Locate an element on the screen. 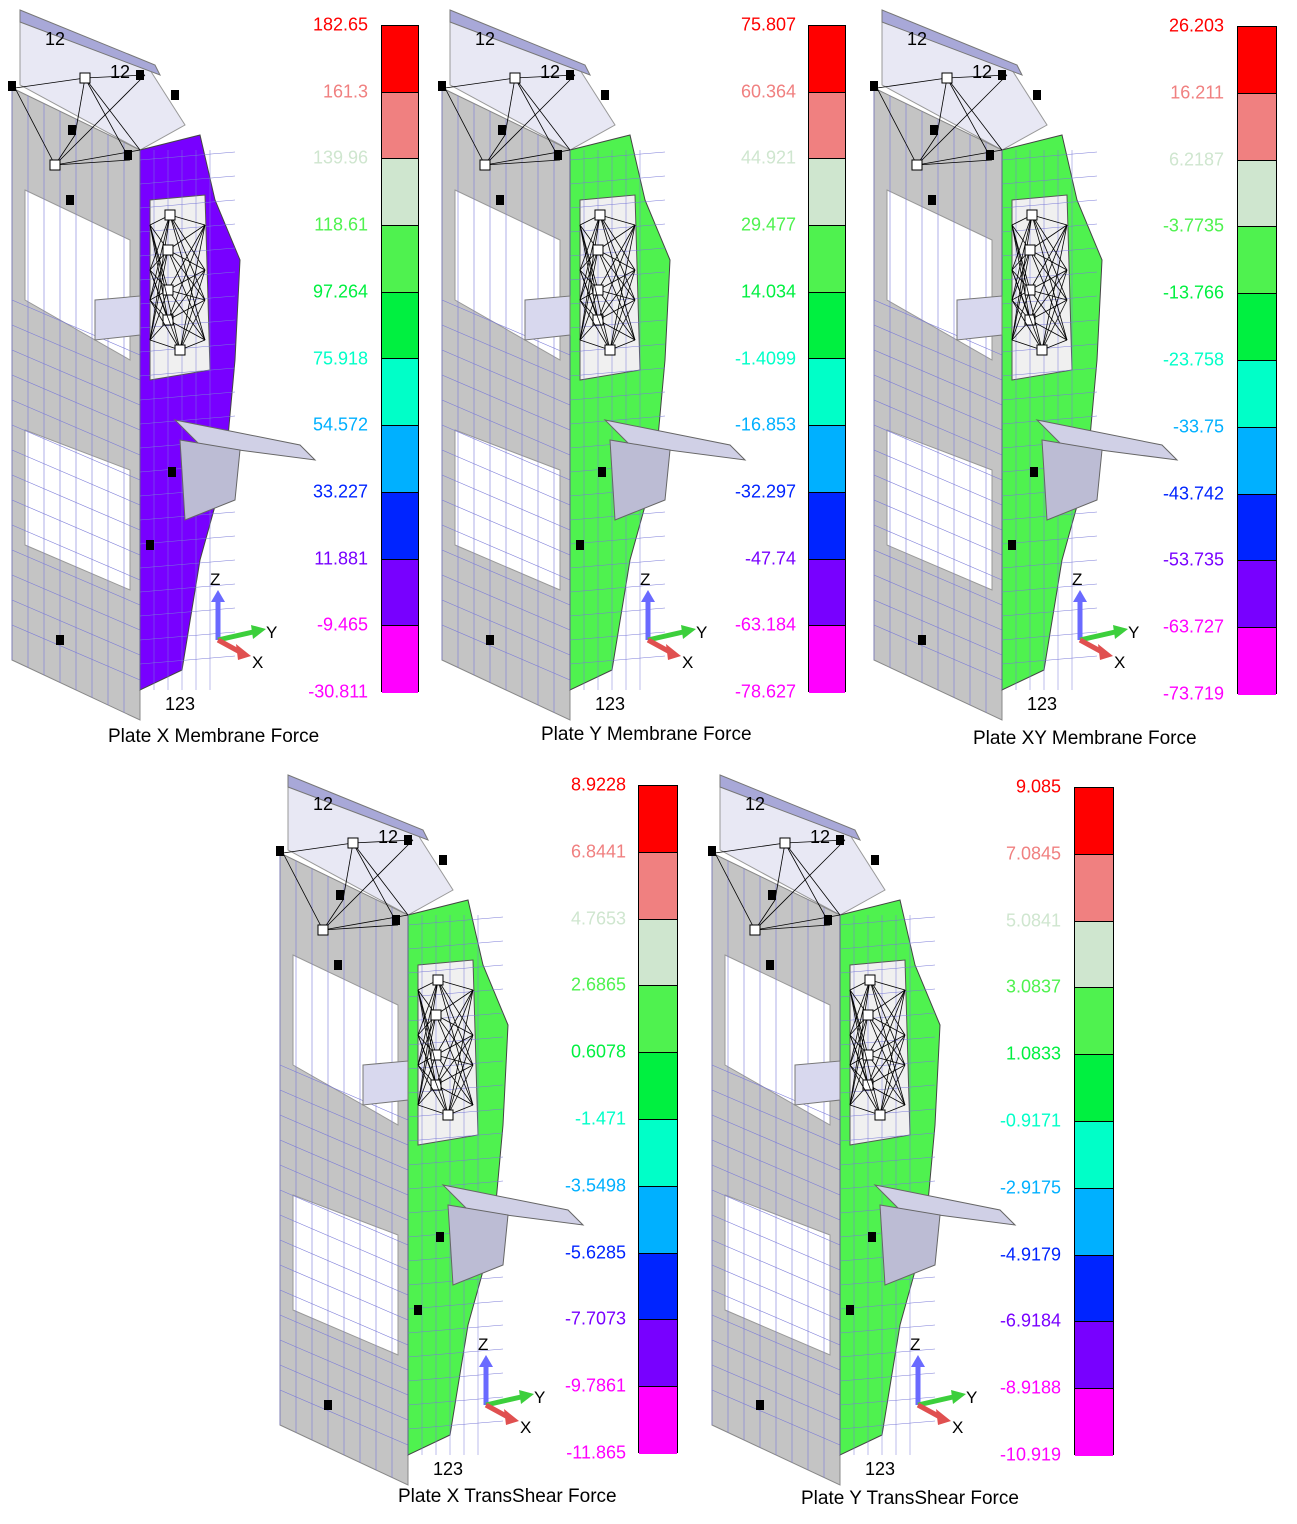  legend-value: -3.7735 is located at coordinates (1193, 225).